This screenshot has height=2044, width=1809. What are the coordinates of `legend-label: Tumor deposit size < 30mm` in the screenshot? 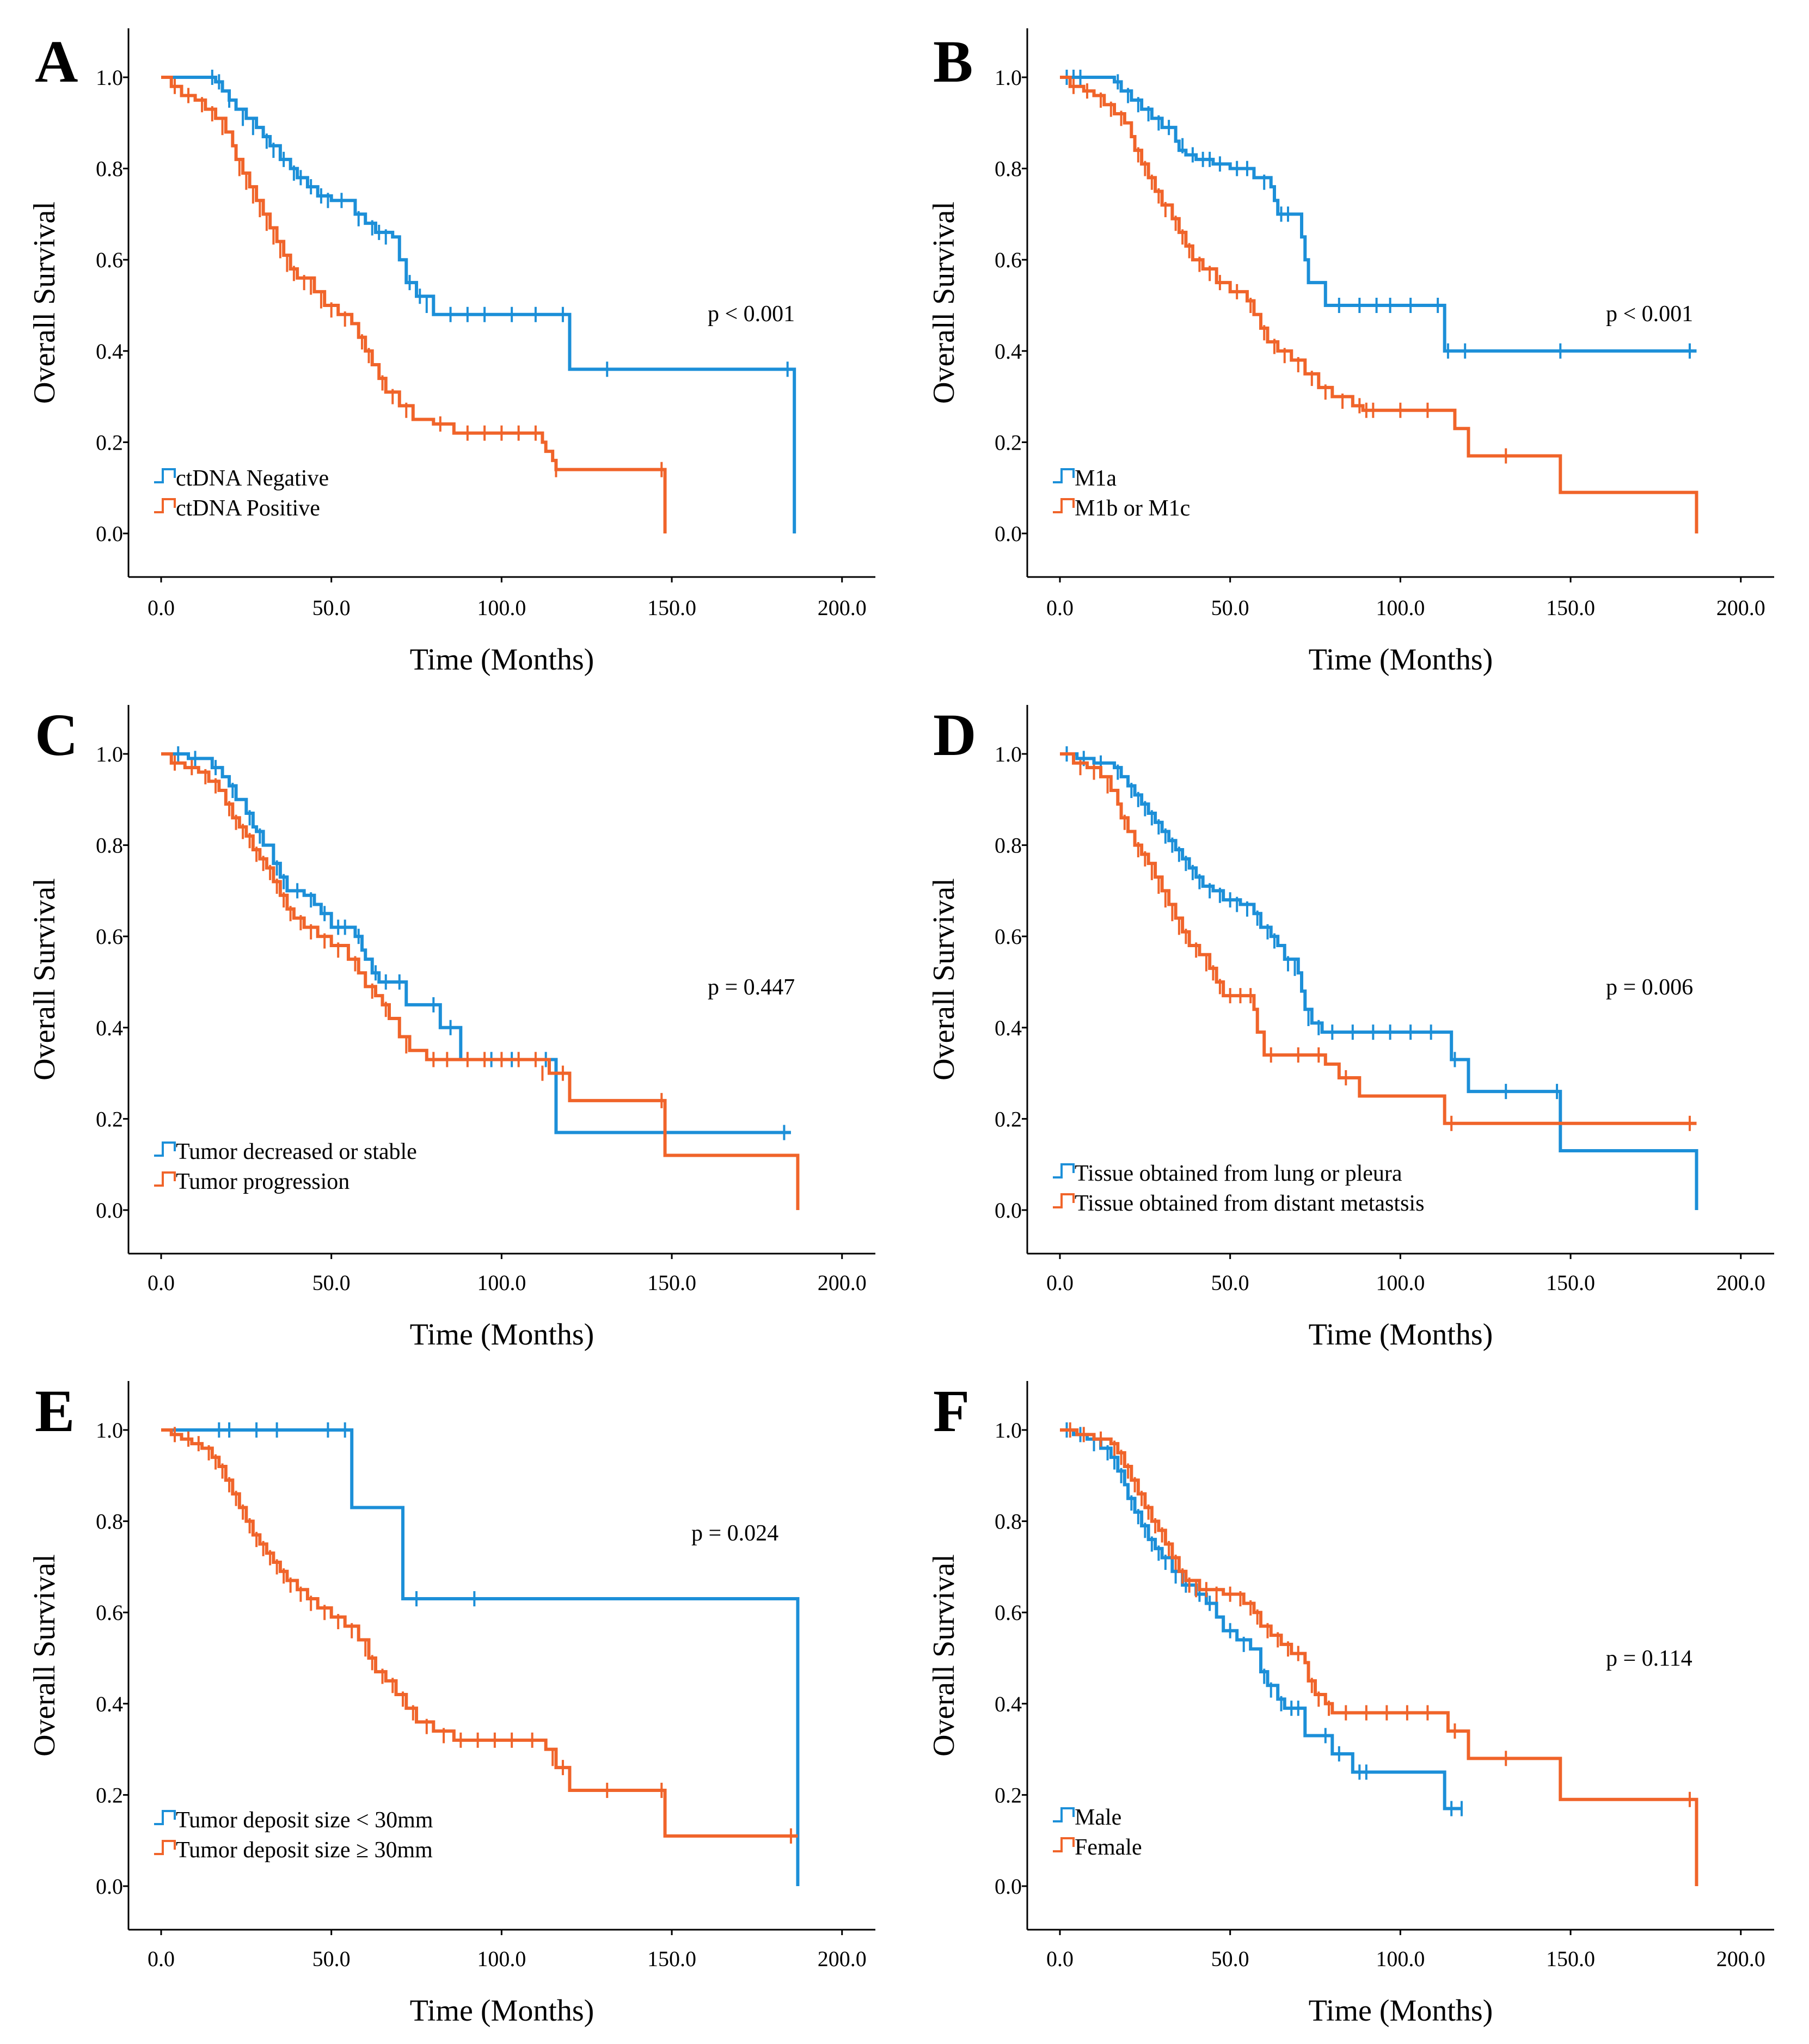 It's located at (304, 1820).